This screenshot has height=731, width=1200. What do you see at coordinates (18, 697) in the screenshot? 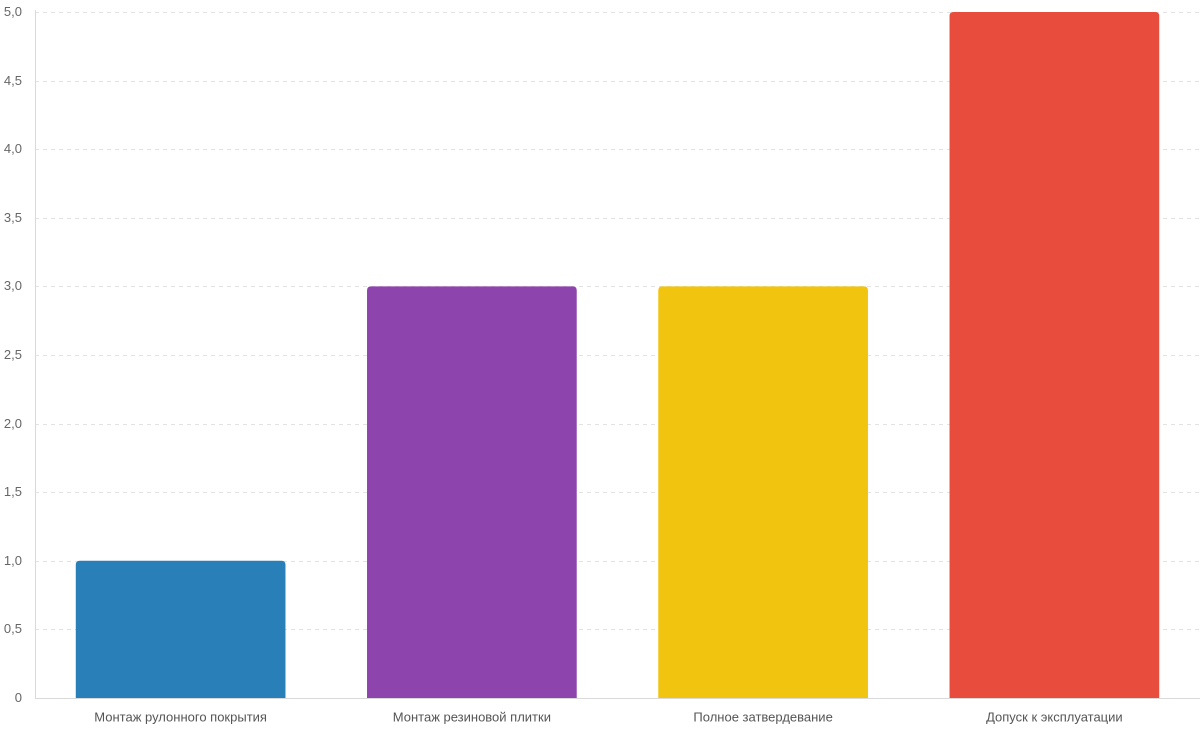
I see `y-tick-label: 0` at bounding box center [18, 697].